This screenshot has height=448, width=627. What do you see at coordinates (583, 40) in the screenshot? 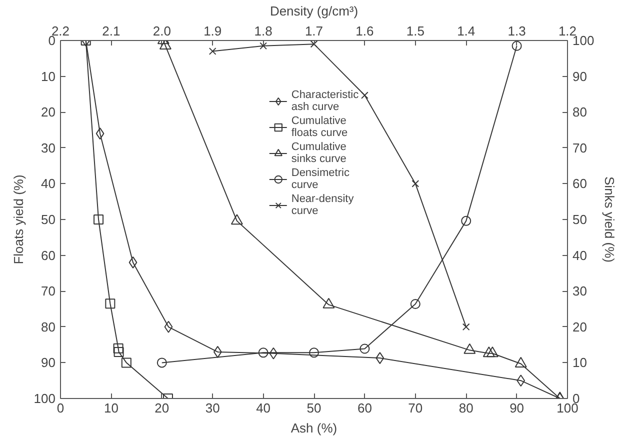
I see `y2-tick-label: 100` at bounding box center [583, 40].